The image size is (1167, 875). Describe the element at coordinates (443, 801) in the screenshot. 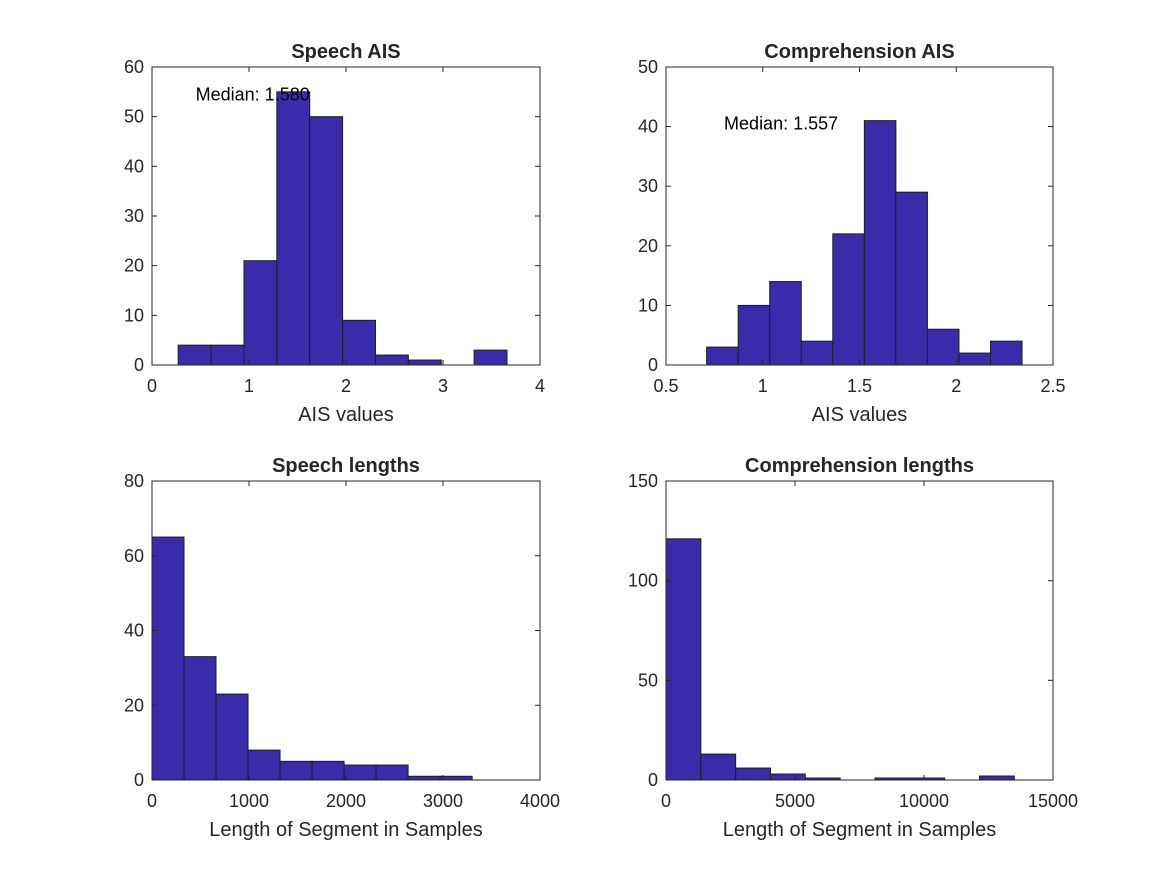

I see `x-tick-label: 3000` at that location.